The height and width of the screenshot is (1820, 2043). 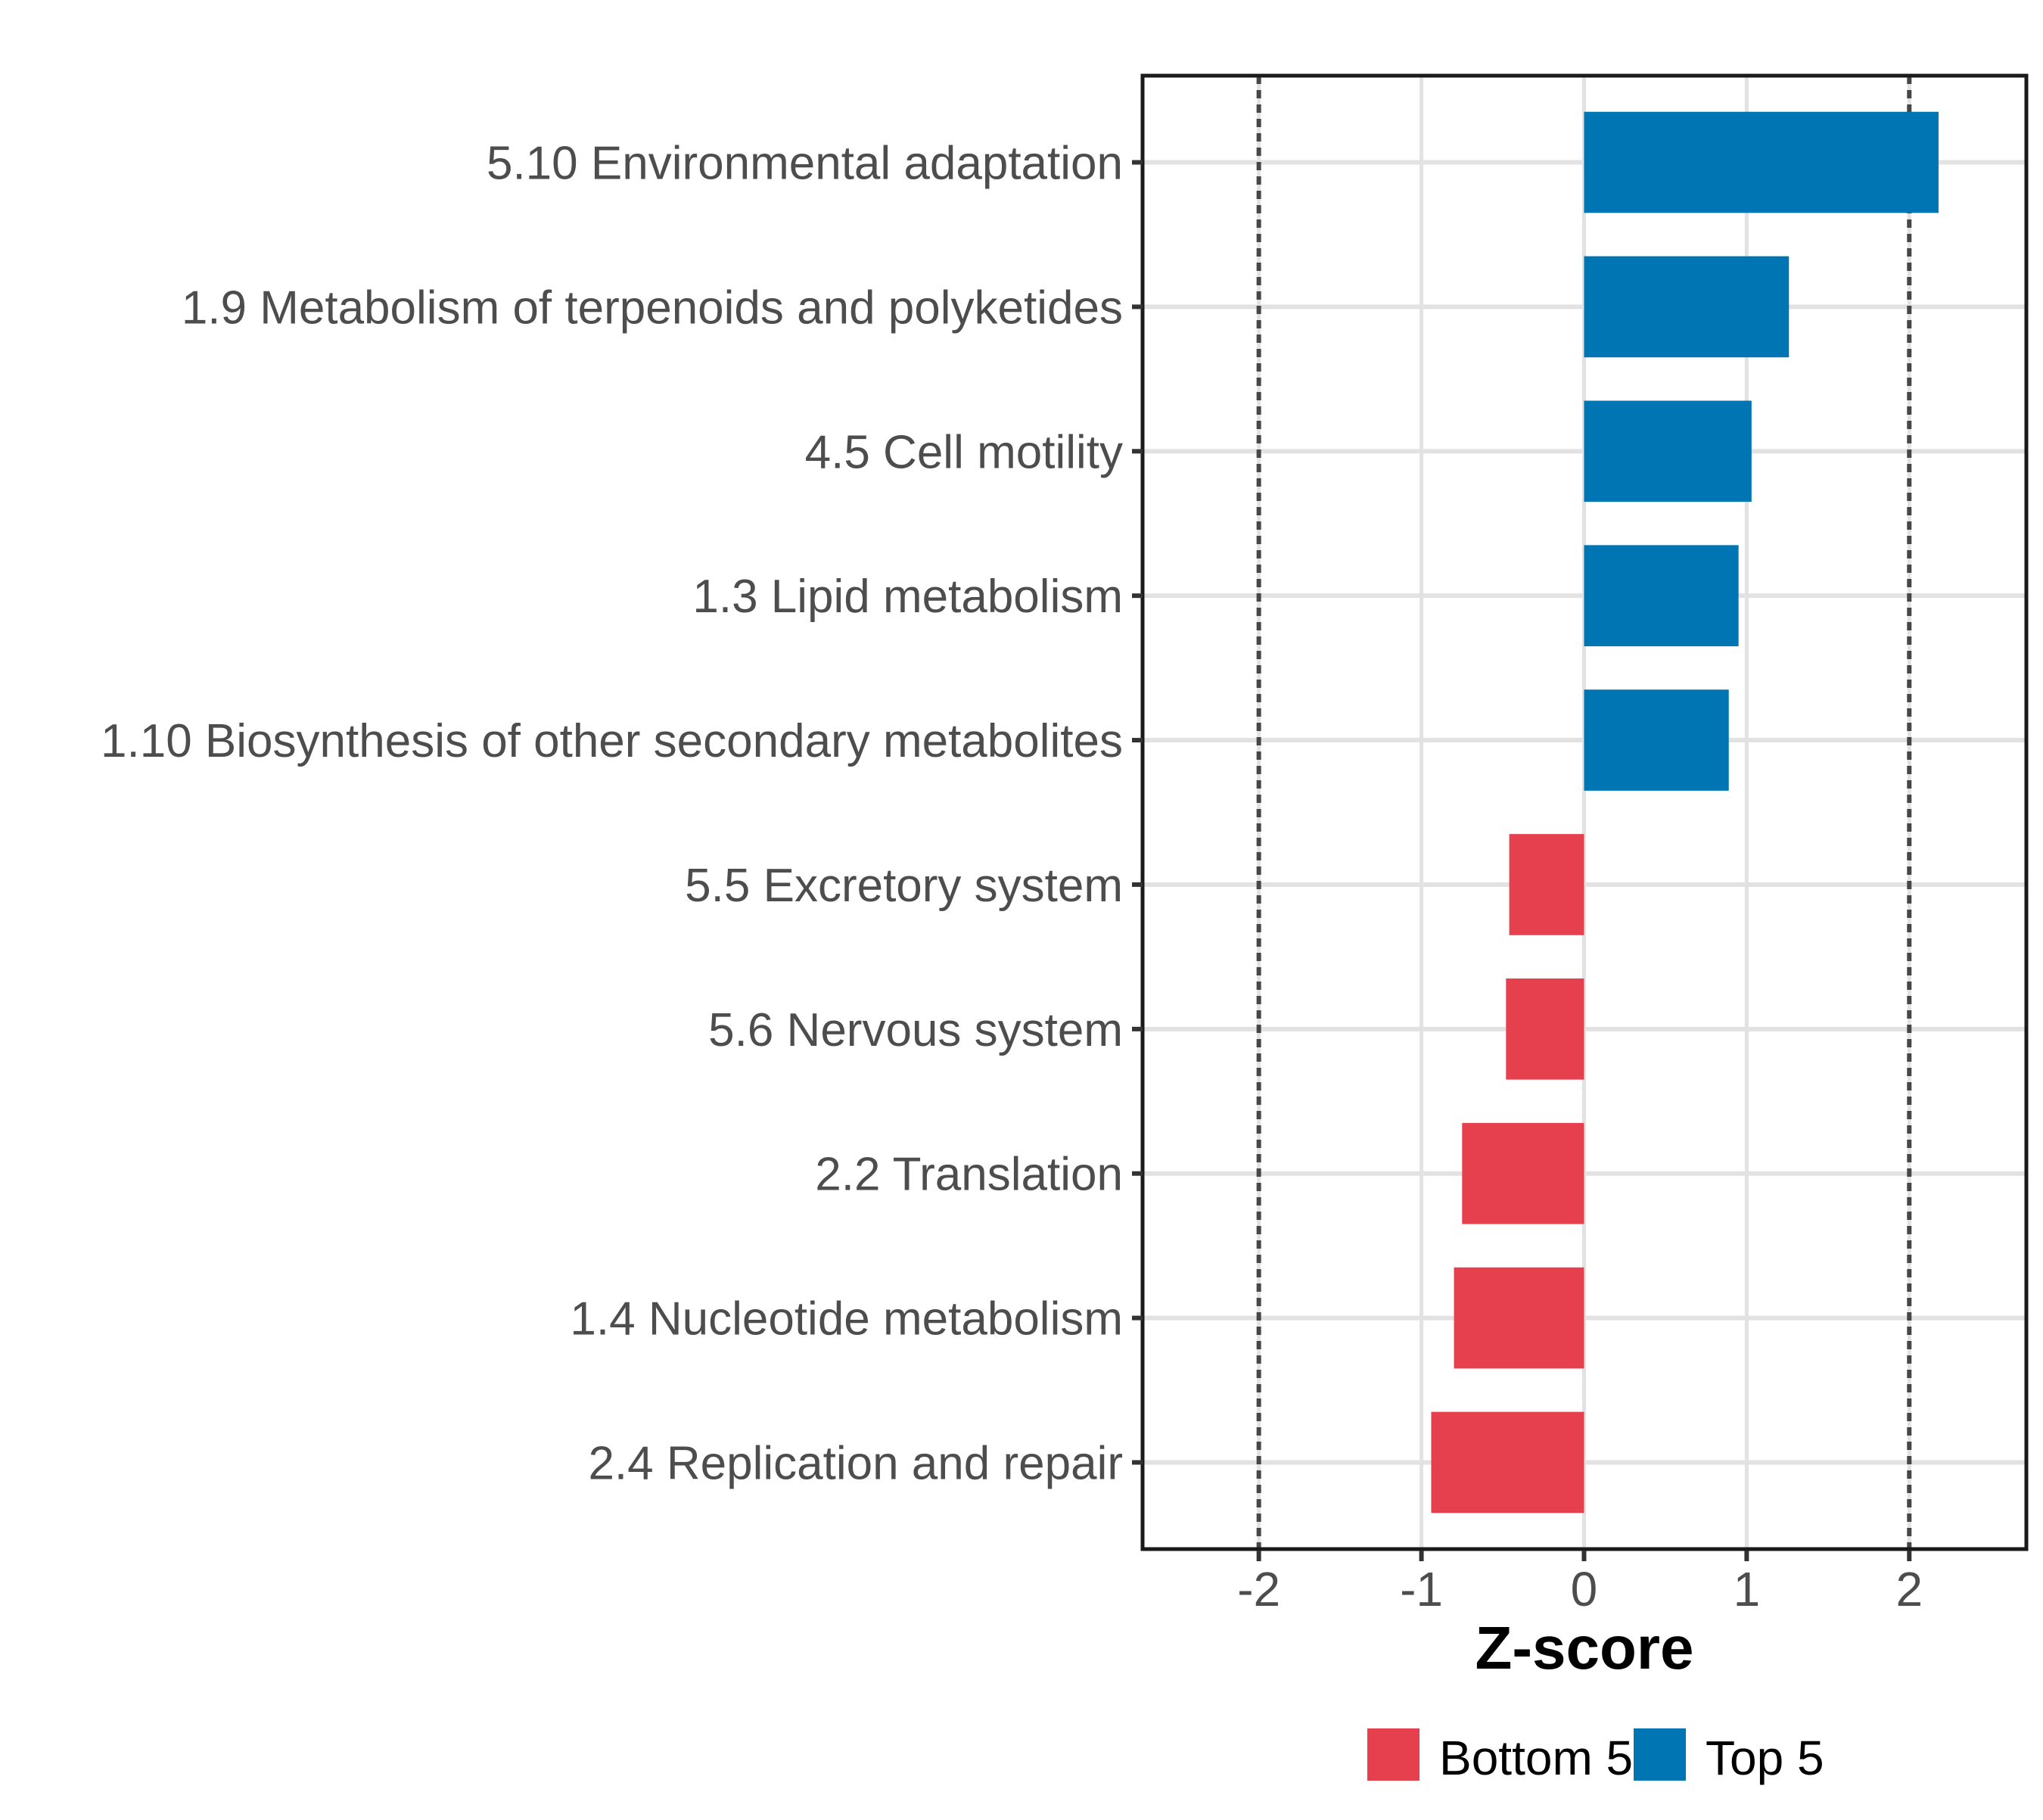 I want to click on y-category-label: 1.4 Nucleotide metabolism, so click(x=847, y=1319).